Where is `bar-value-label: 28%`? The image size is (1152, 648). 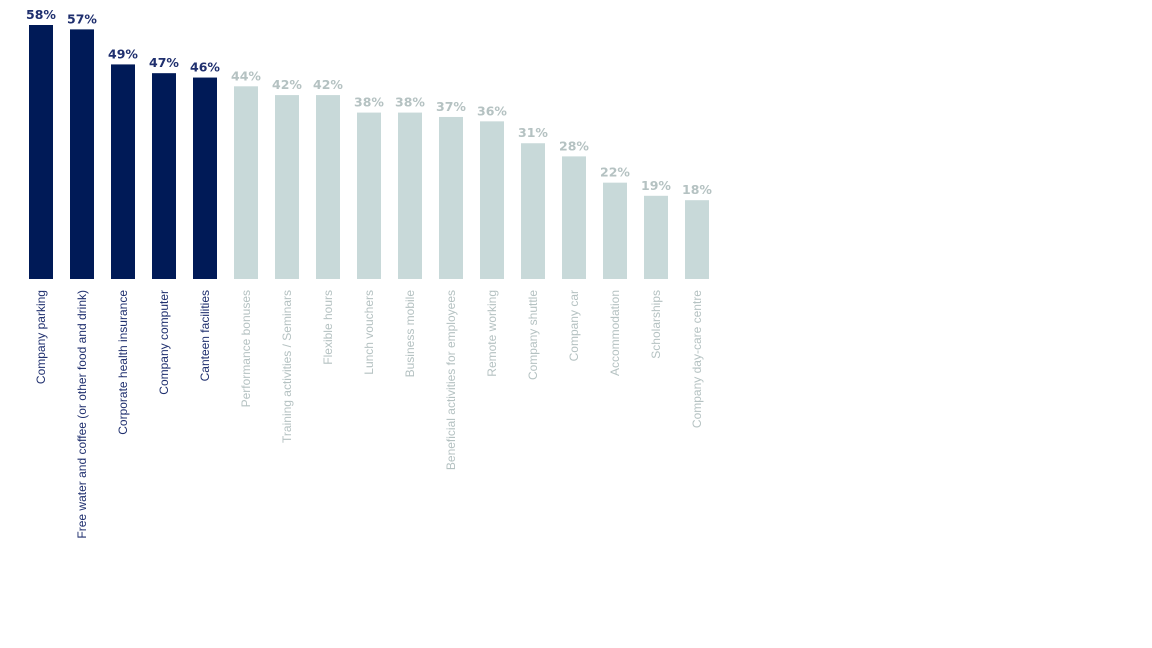 bar-value-label: 28% is located at coordinates (574, 145).